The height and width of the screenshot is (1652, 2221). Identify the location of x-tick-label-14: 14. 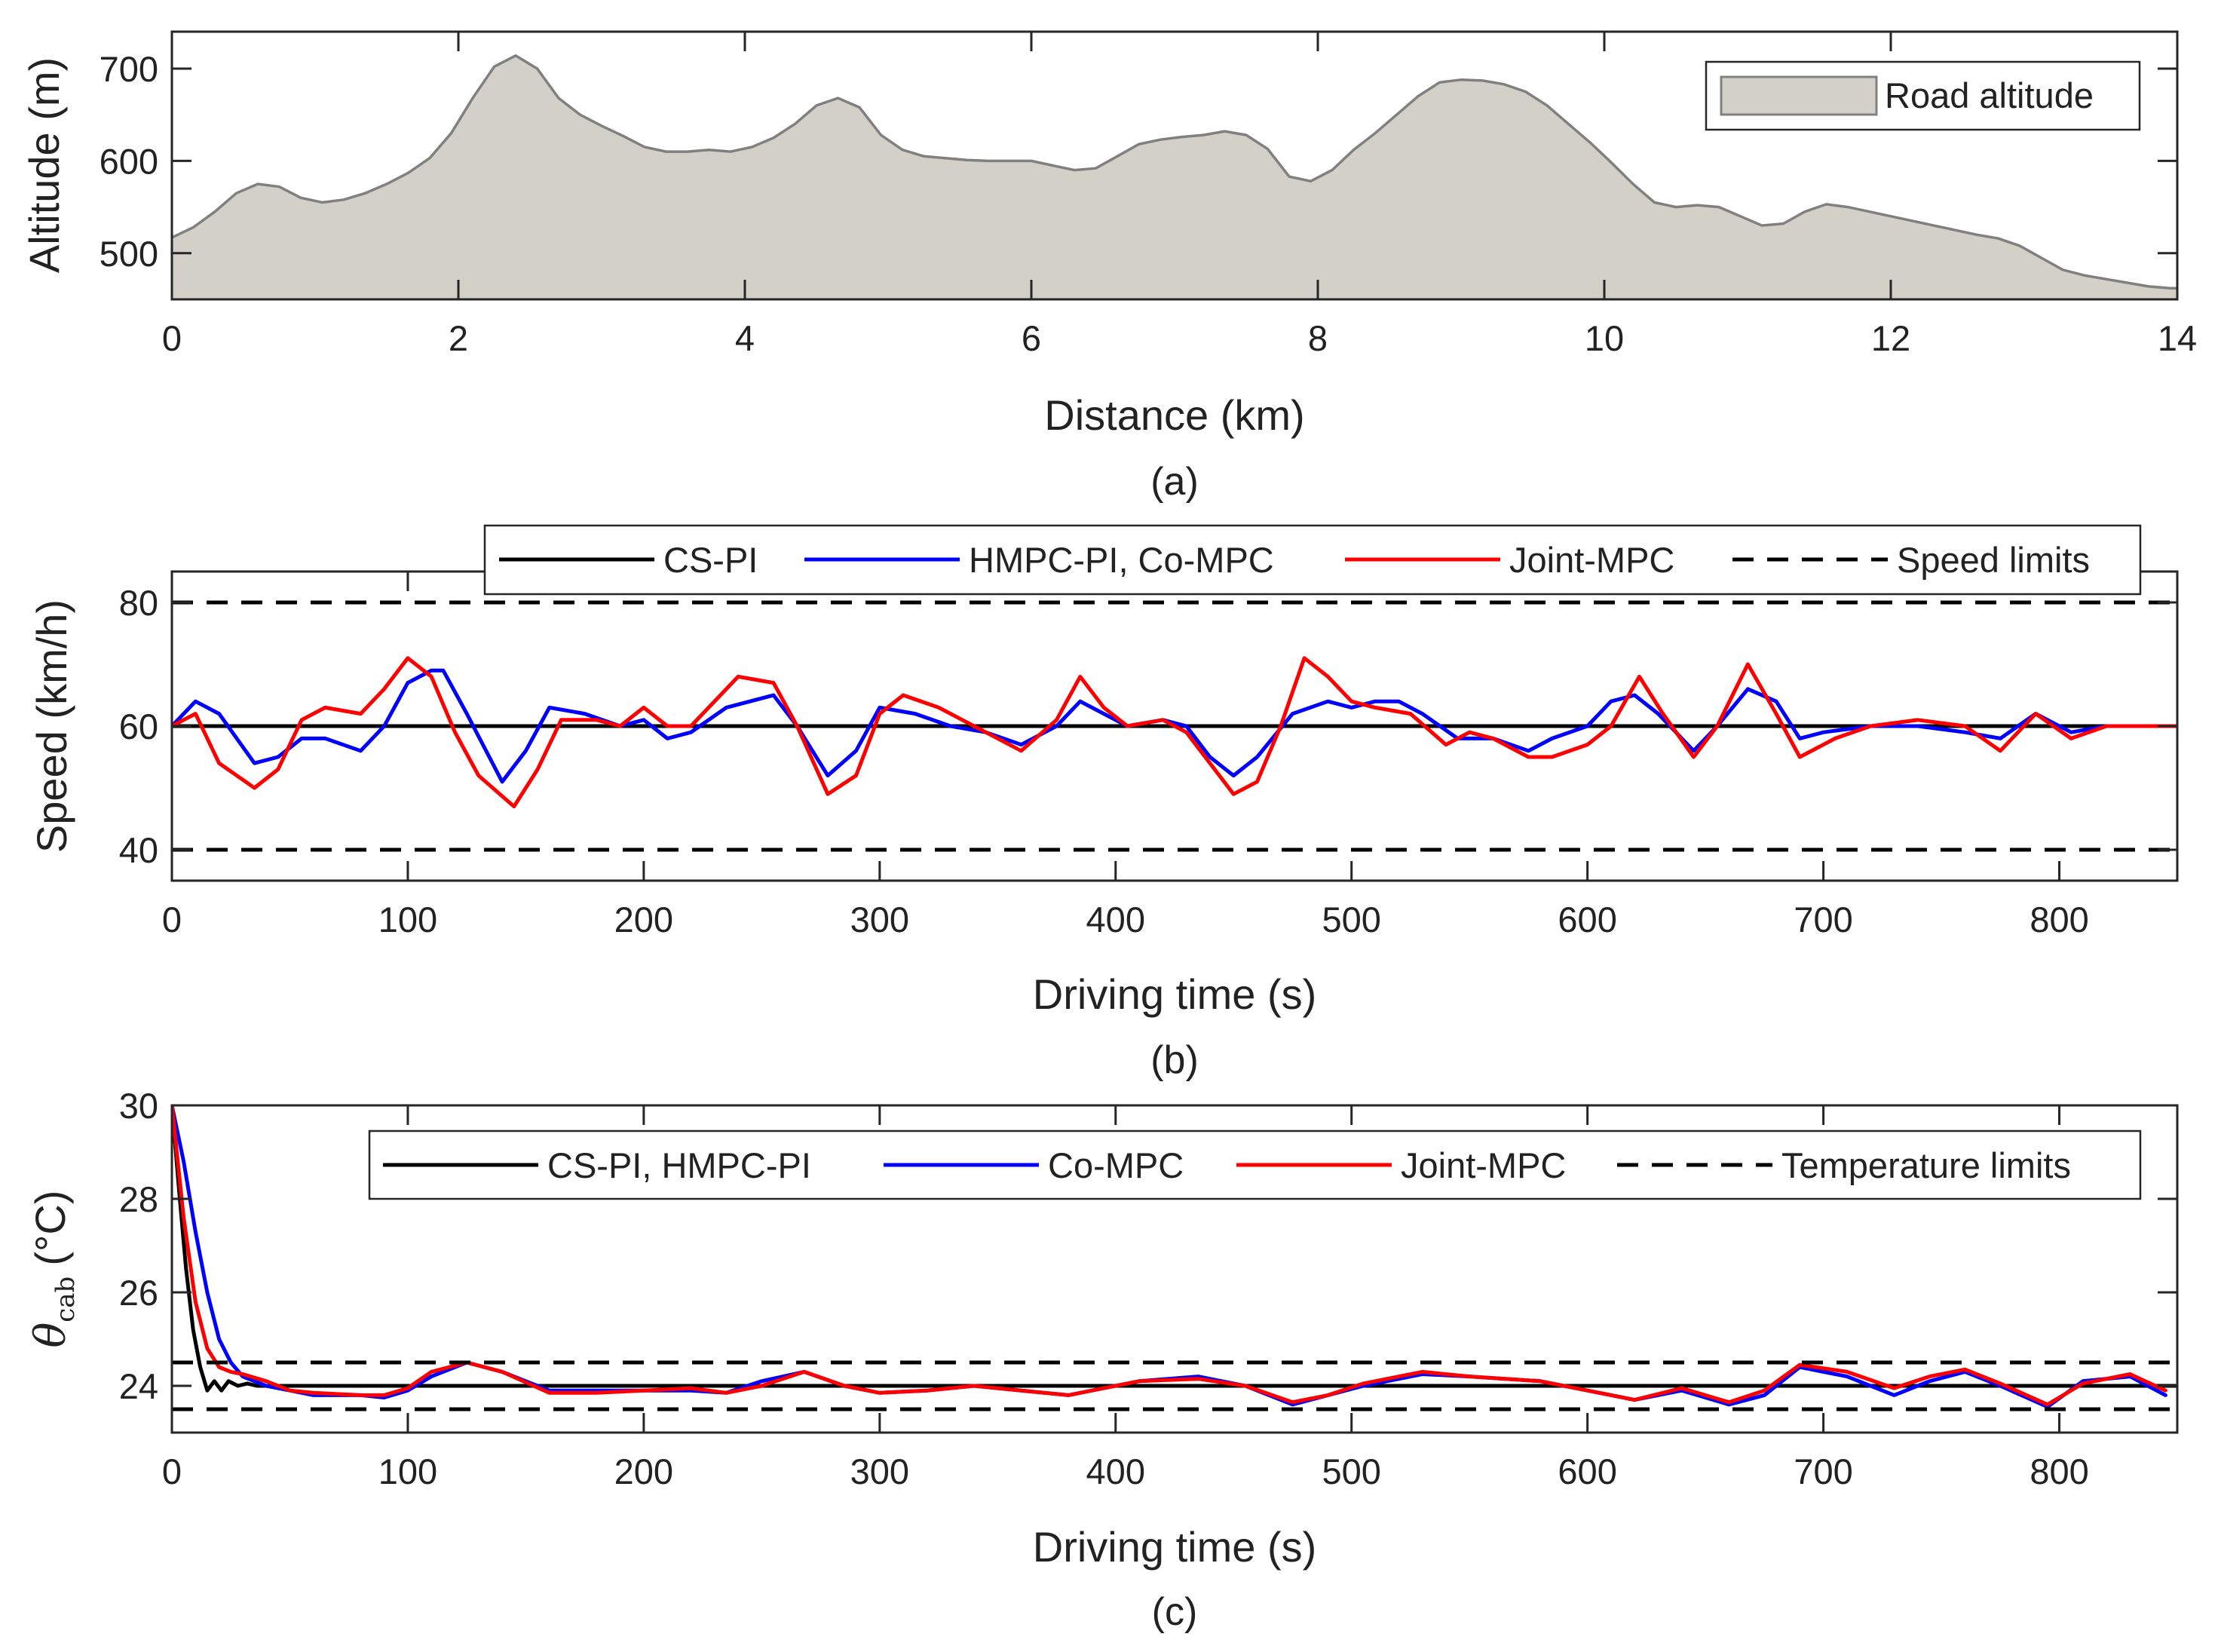
(2177, 338).